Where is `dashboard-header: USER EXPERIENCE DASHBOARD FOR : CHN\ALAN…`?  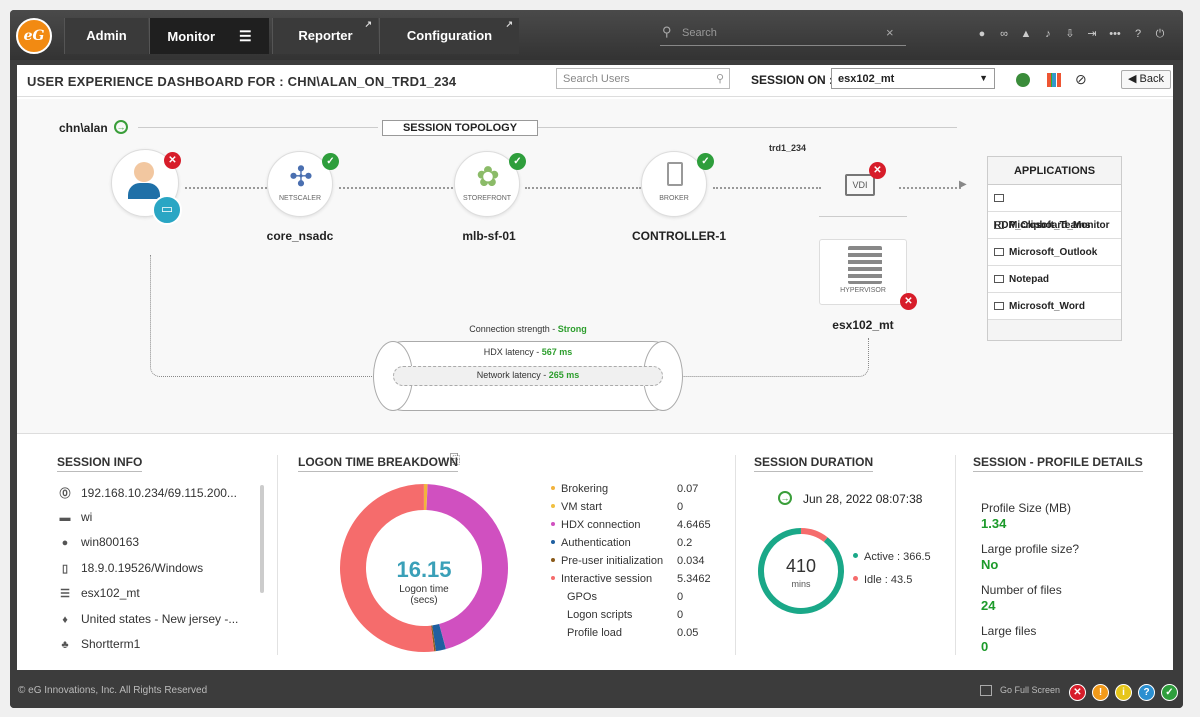 dashboard-header: USER EXPERIENCE DASHBOARD FOR : CHN\ALAN… is located at coordinates (595, 81).